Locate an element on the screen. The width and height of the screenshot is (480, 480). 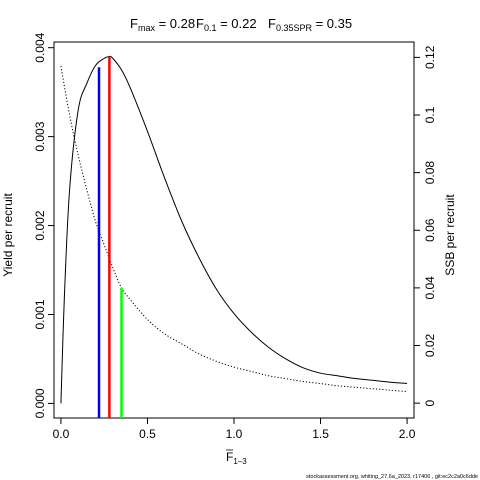
y-right-tick-label: 0.12 is located at coordinates (430, 57).